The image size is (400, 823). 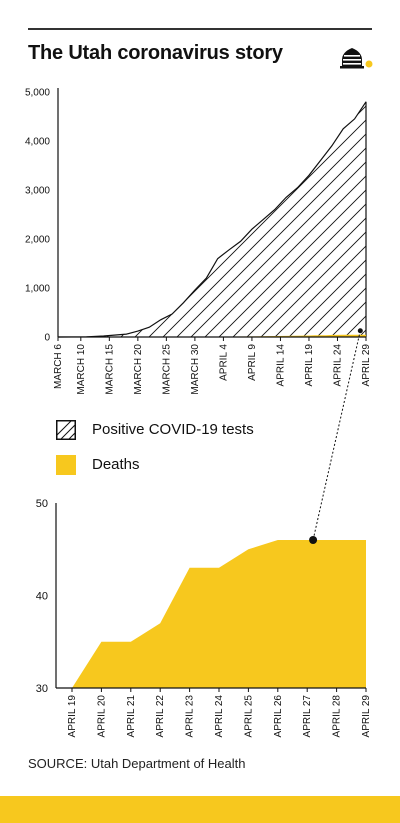 I want to click on x-tick-label: APRIL 26, so click(x=278, y=716).